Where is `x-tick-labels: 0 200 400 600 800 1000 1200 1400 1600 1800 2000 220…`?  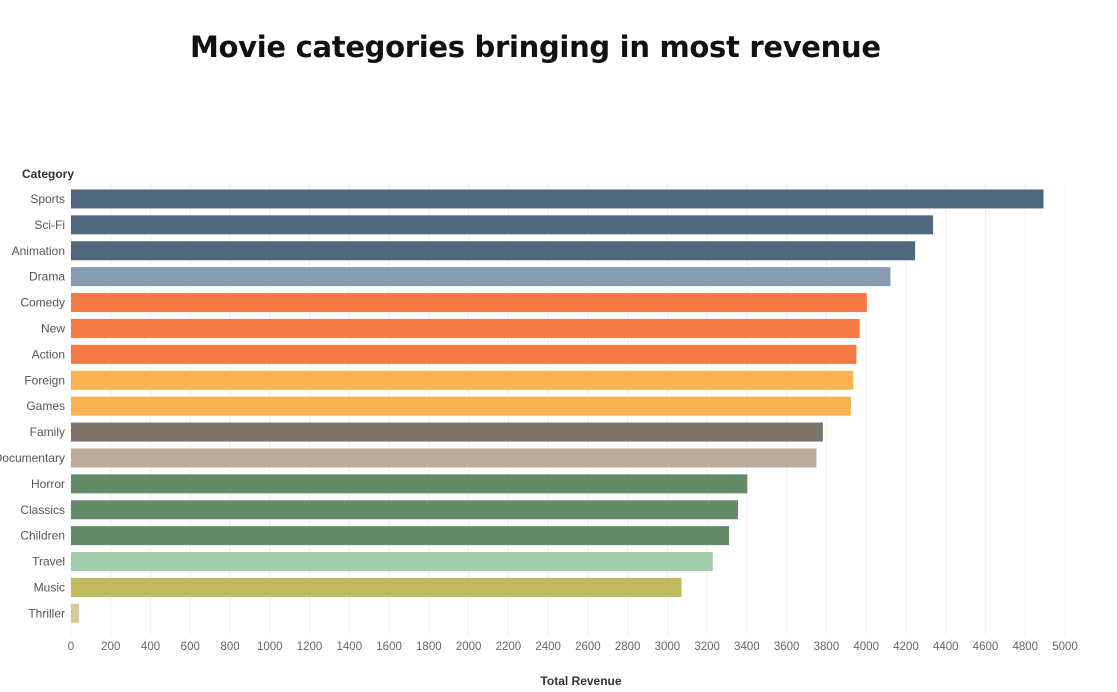 x-tick-labels: 0 200 400 600 800 1000 1200 1400 1600 1800 2000 220… is located at coordinates (573, 647).